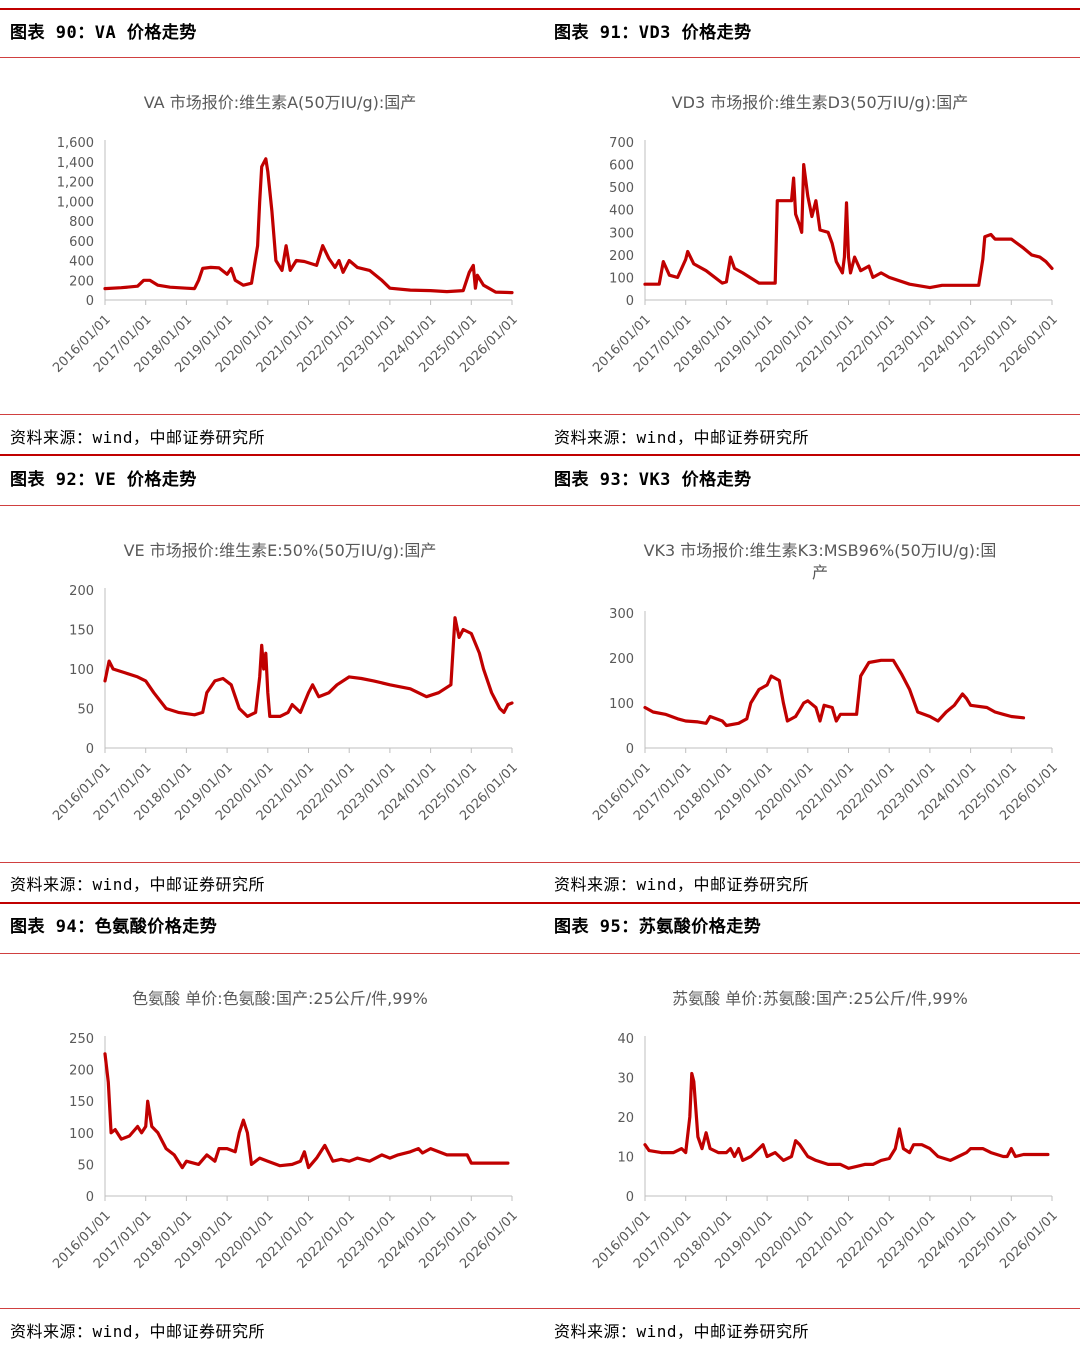  Describe the element at coordinates (621, 143) in the screenshot. I see `y-tick-label: 700` at that location.